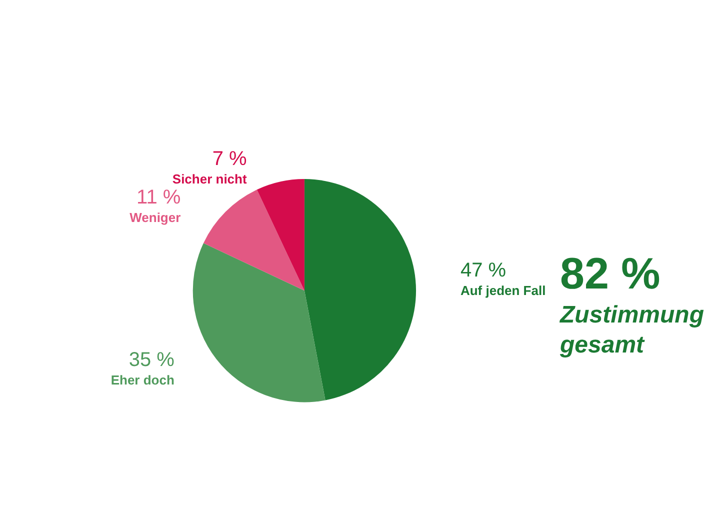 Image resolution: width=708 pixels, height=519 pixels. What do you see at coordinates (151, 360) in the screenshot?
I see `data-label: 35 %` at bounding box center [151, 360].